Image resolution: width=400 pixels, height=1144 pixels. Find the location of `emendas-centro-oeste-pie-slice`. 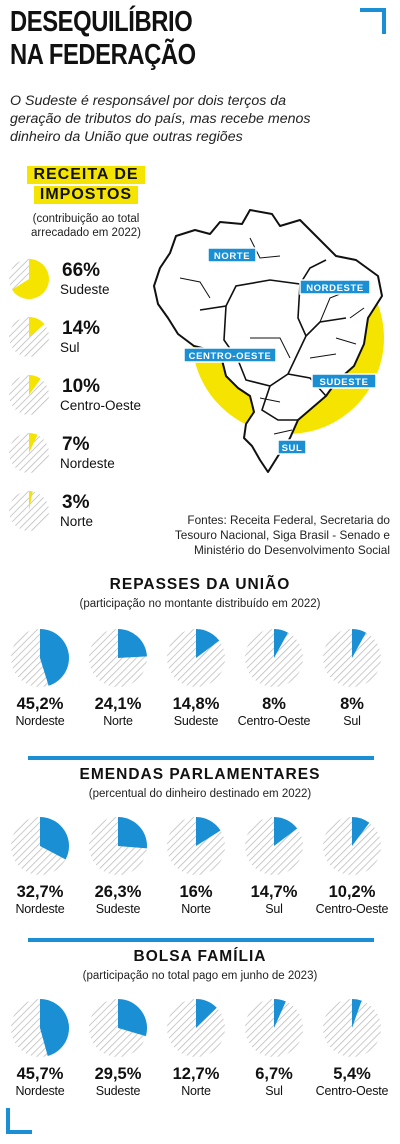

emendas-centro-oeste-pie-slice is located at coordinates (361, 831).